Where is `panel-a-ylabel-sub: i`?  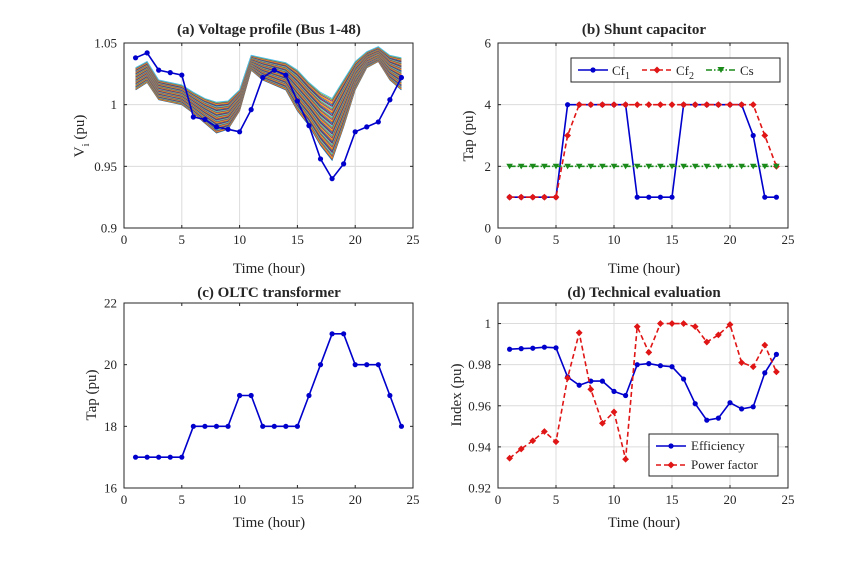 panel-a-ylabel-sub: i is located at coordinates (86, 144).